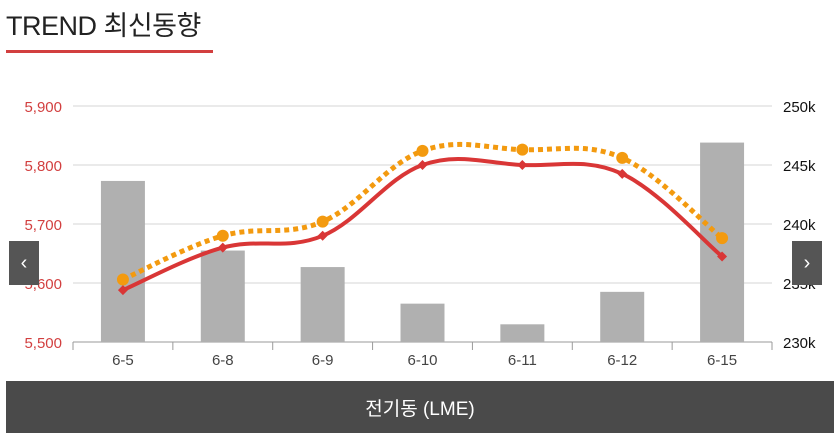 This screenshot has width=840, height=438. Describe the element at coordinates (223, 360) in the screenshot. I see `x-axis-tick-label: 6-8` at that location.